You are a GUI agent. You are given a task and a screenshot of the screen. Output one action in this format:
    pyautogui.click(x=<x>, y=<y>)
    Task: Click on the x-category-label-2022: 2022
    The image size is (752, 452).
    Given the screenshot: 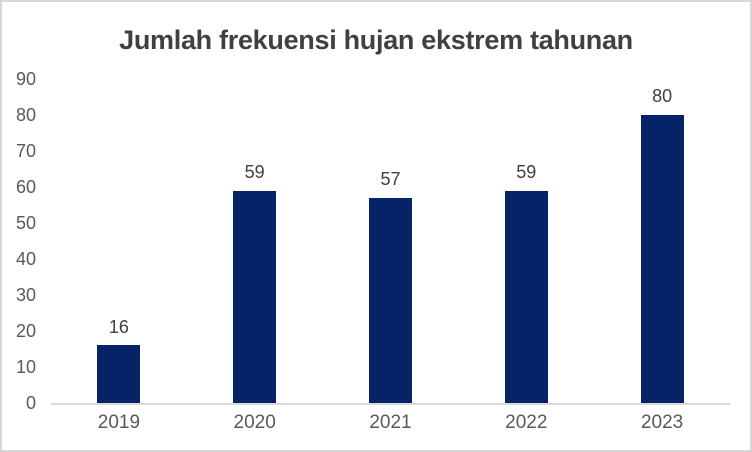 What is the action you would take?
    pyautogui.click(x=526, y=422)
    